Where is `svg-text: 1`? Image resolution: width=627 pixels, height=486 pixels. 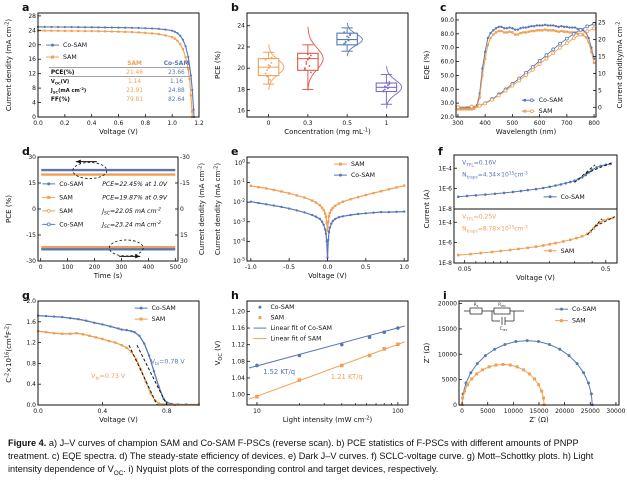 svg-text: 1 is located at coordinates (386, 123).